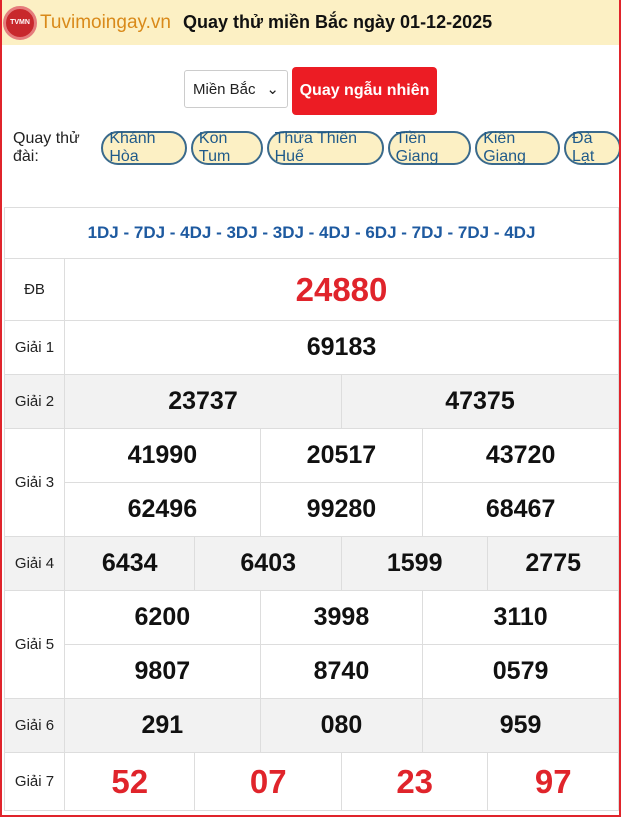  Describe the element at coordinates (129, 781) in the screenshot. I see `prize-7: 52` at that location.